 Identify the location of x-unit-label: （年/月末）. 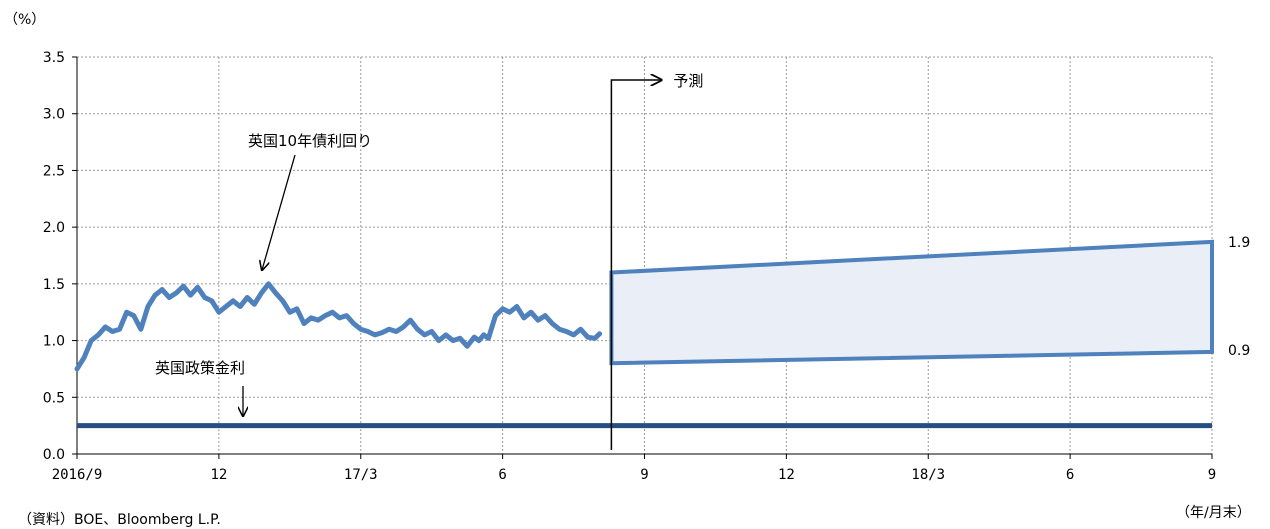
(1213, 513).